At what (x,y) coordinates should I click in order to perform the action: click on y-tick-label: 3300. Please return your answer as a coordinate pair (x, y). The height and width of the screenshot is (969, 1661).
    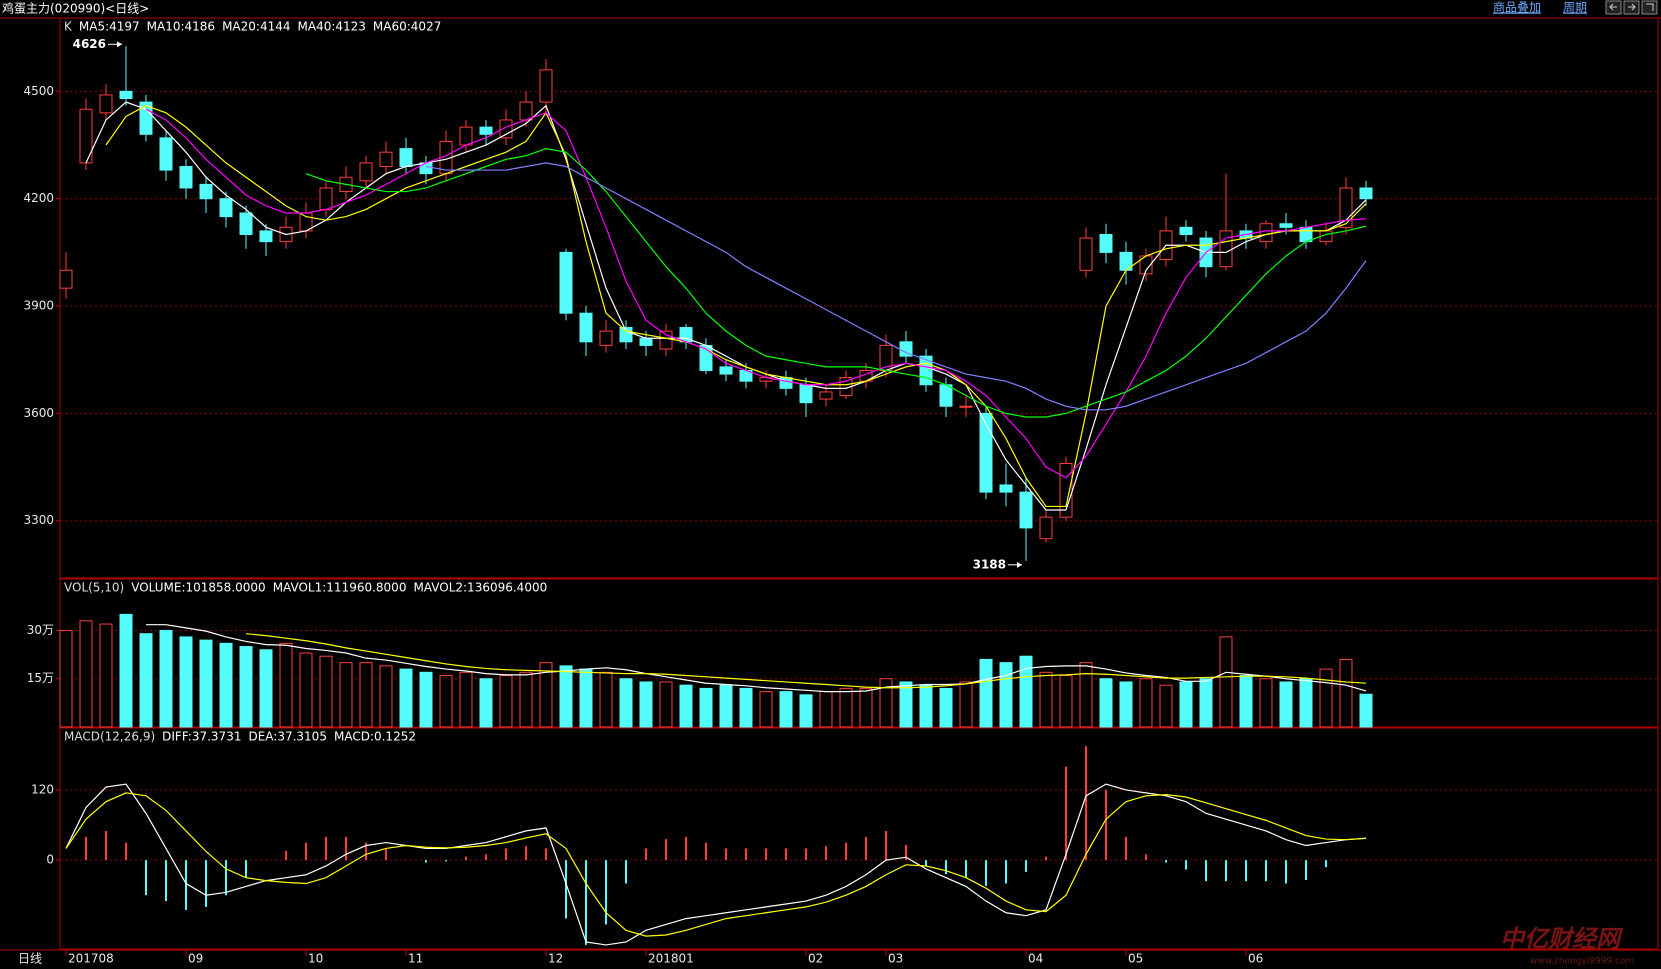
    Looking at the image, I should click on (38, 520).